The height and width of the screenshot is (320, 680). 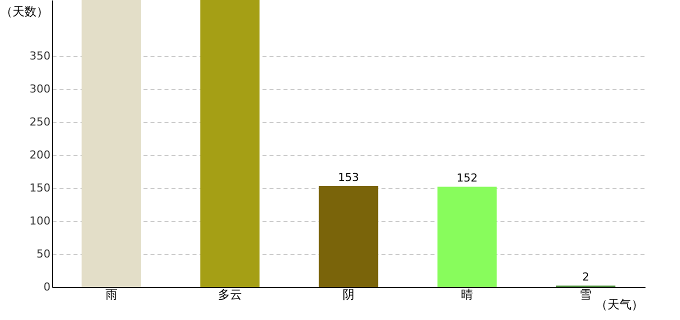 I want to click on y-tick-label: 100, so click(x=40, y=221).